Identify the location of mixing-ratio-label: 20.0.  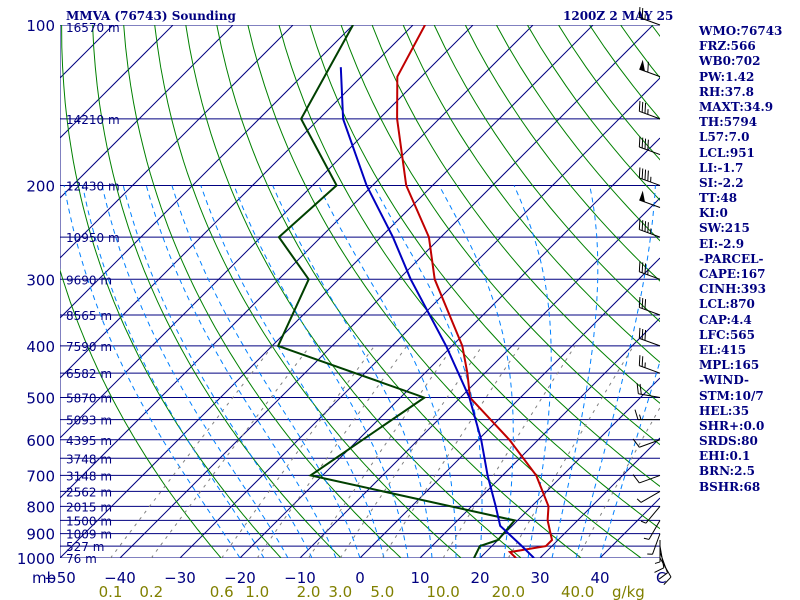
(508, 591).